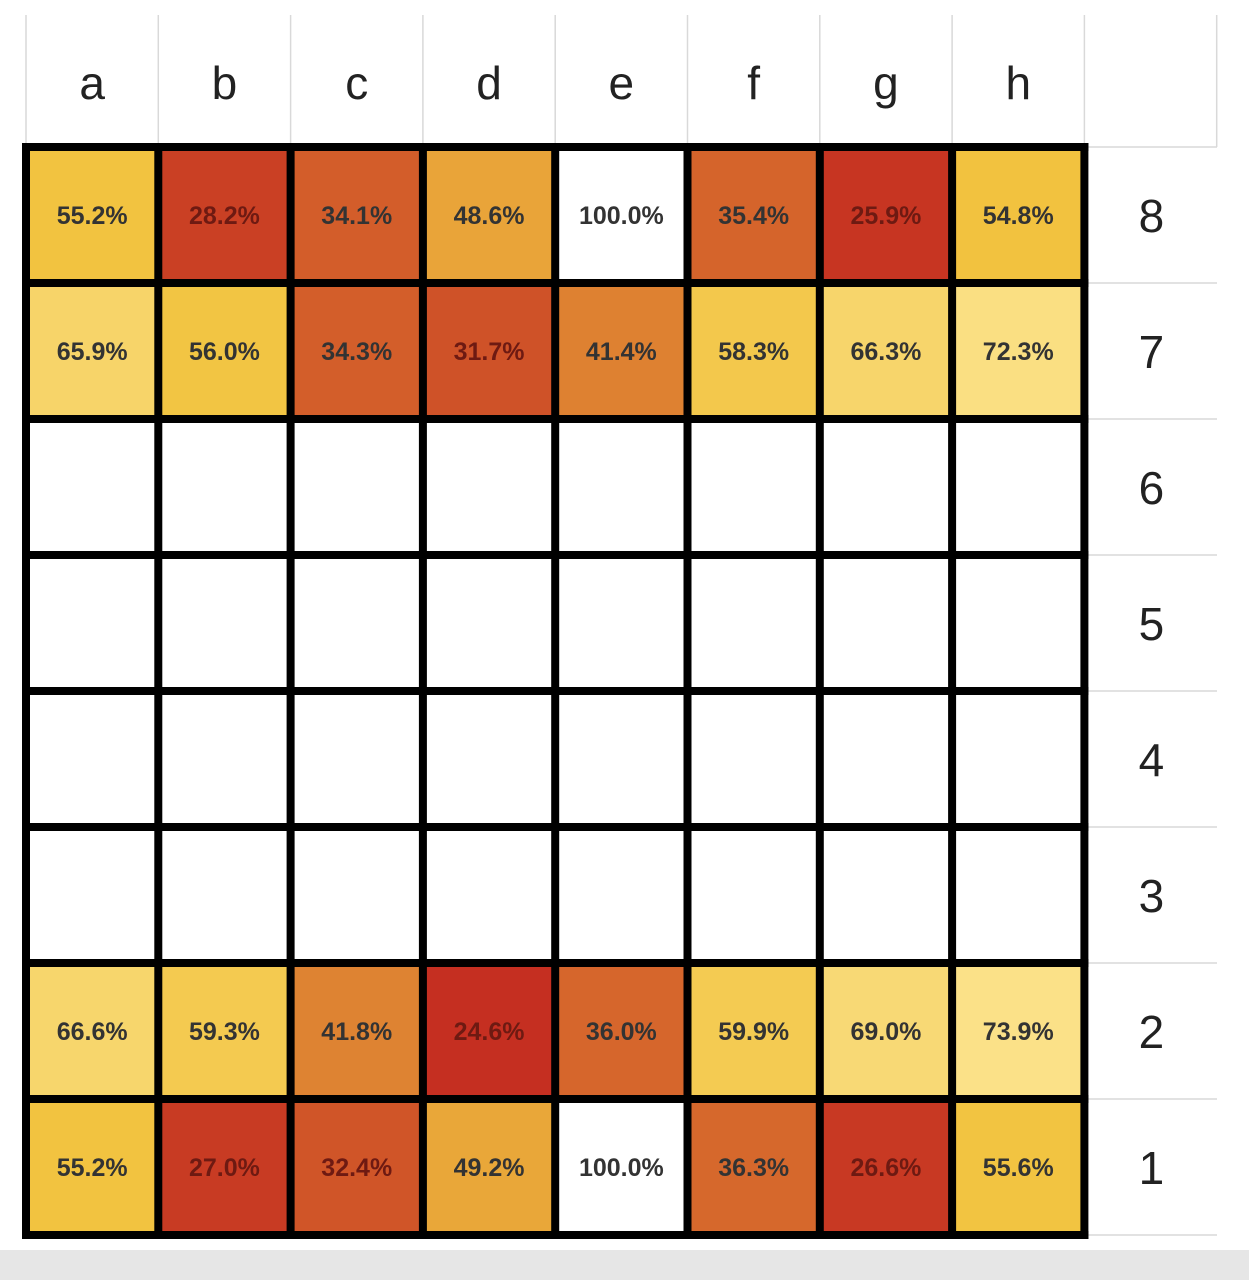 The width and height of the screenshot is (1249, 1280). Describe the element at coordinates (1018, 83) in the screenshot. I see `file-label-h: h` at that location.